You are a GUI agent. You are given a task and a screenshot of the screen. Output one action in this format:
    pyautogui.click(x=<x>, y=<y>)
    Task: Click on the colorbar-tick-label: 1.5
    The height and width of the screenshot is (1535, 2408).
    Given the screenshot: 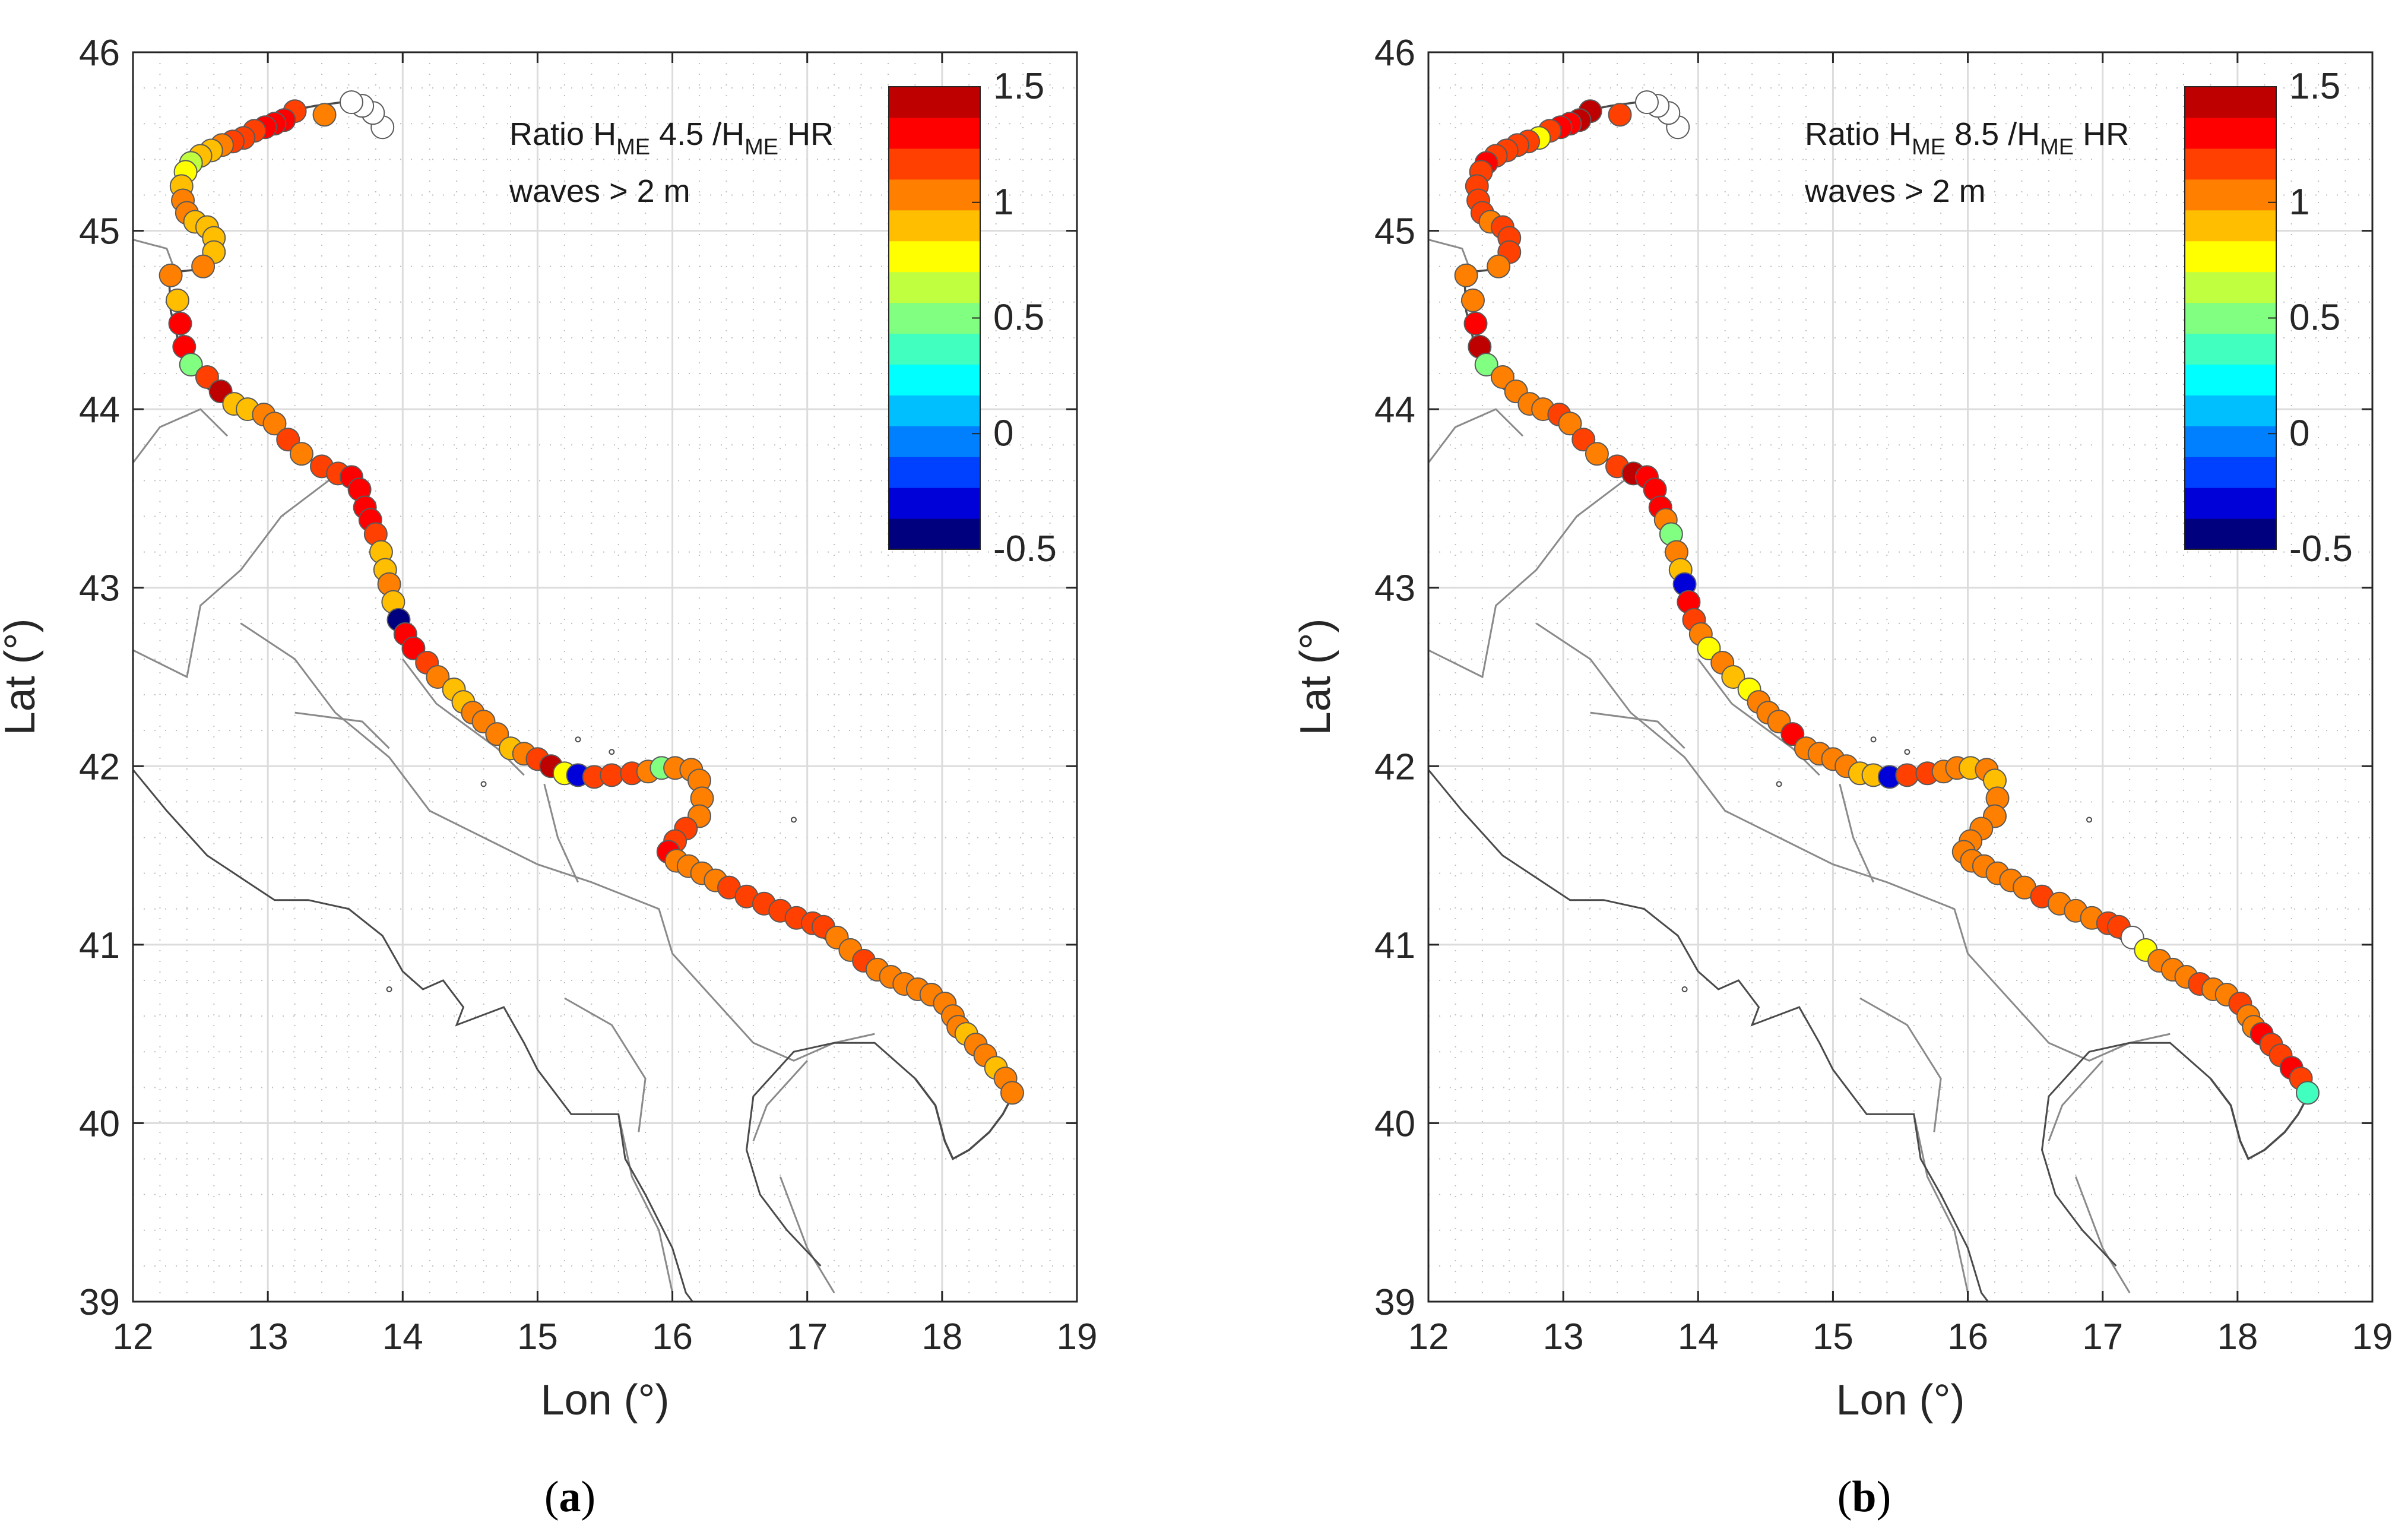 What is the action you would take?
    pyautogui.click(x=2315, y=86)
    